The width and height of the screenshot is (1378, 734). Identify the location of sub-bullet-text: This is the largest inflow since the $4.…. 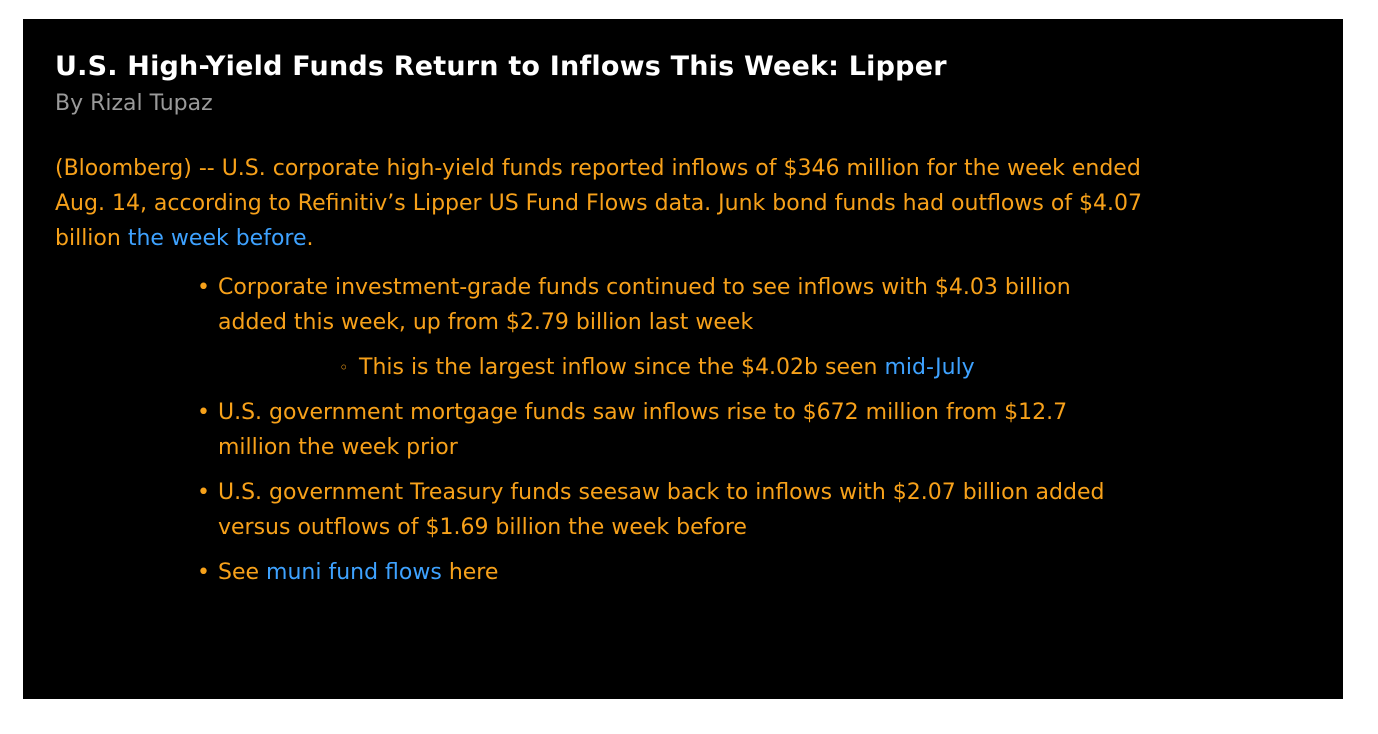
(622, 367).